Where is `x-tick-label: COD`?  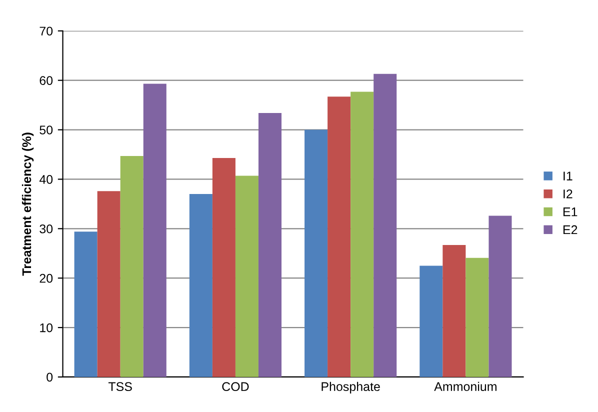 x-tick-label: COD is located at coordinates (235, 387).